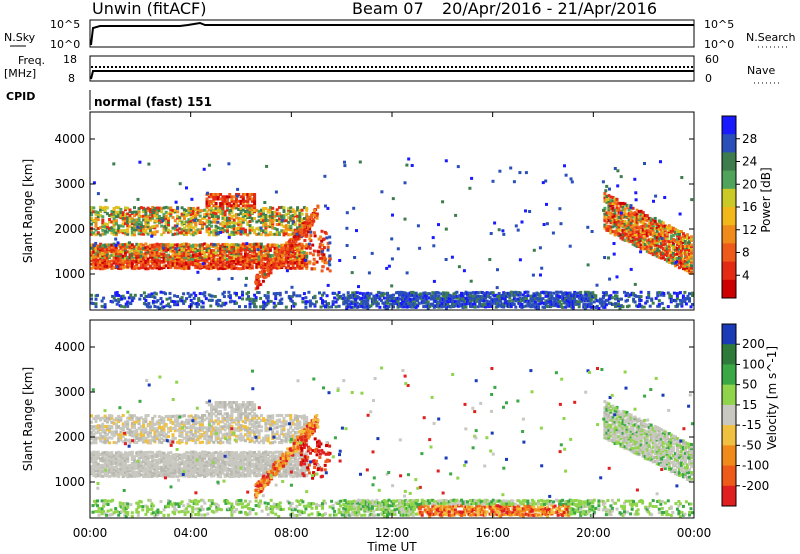 The image size is (800, 554). I want to click on cpid-label: CPID, so click(20, 96).